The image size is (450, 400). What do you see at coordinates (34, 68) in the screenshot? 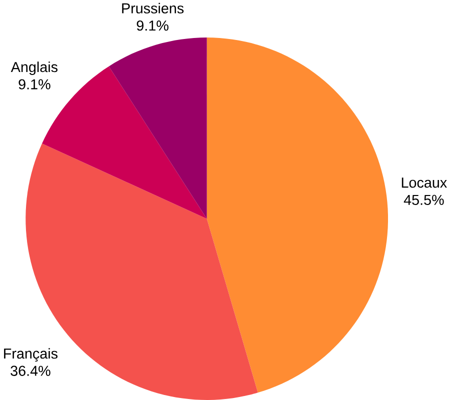
I see `slice-label: Anglais` at bounding box center [34, 68].